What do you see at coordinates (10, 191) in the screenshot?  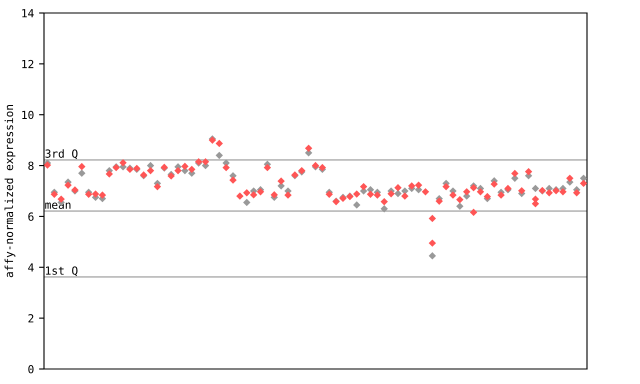 I see `y-axis-title: affy-normalized expression` at bounding box center [10, 191].